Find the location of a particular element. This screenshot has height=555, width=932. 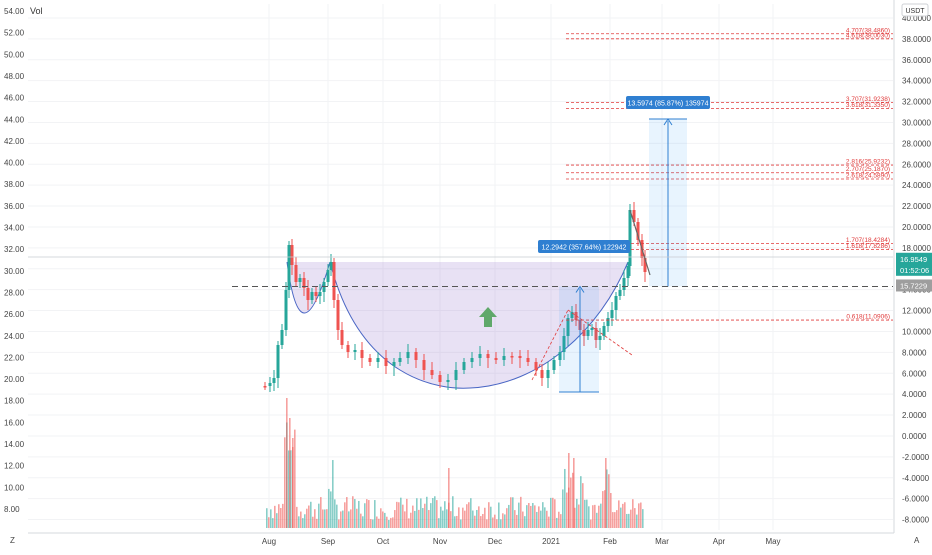

right-axis-tick-label: 24.0000 is located at coordinates (916, 185).